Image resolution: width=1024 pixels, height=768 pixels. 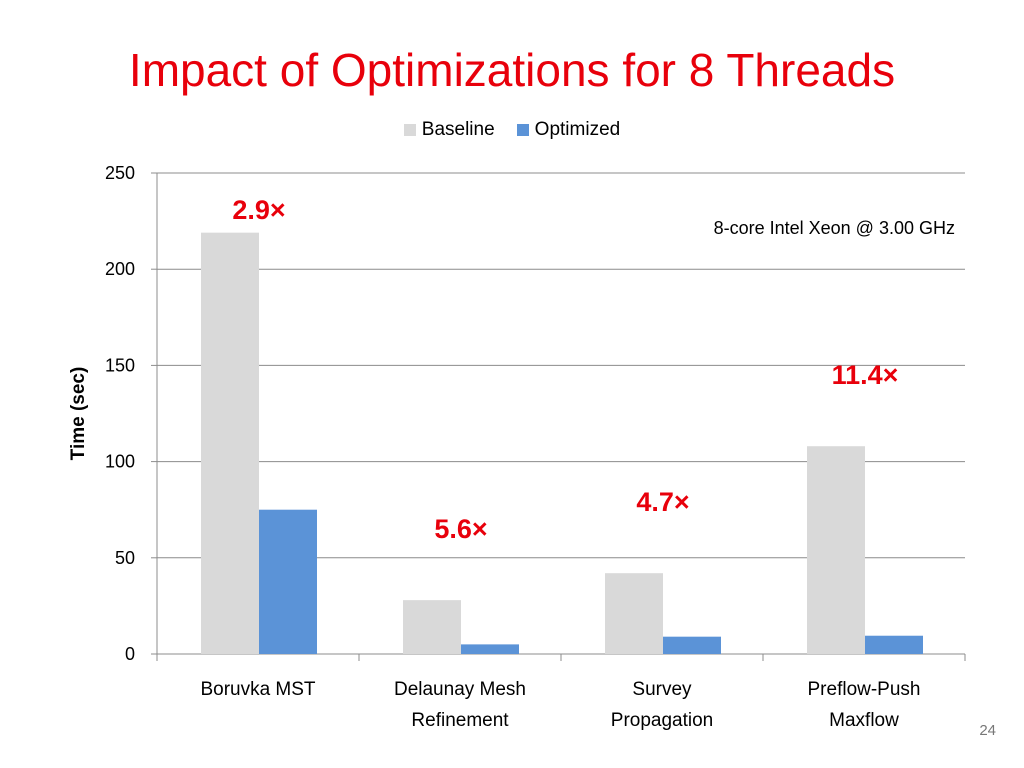 What do you see at coordinates (458, 129) in the screenshot?
I see `legend-label-baseline: Baseline` at bounding box center [458, 129].